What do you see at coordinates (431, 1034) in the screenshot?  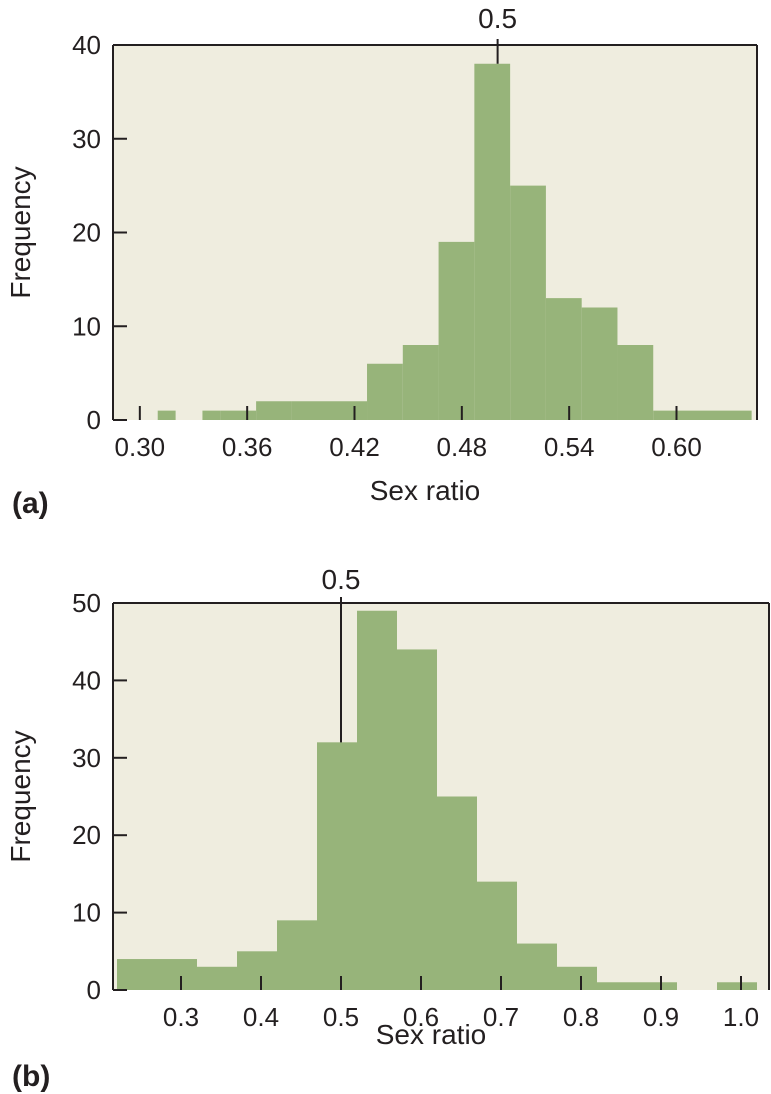 I see `x-axis-title-b: Sex ratio` at bounding box center [431, 1034].